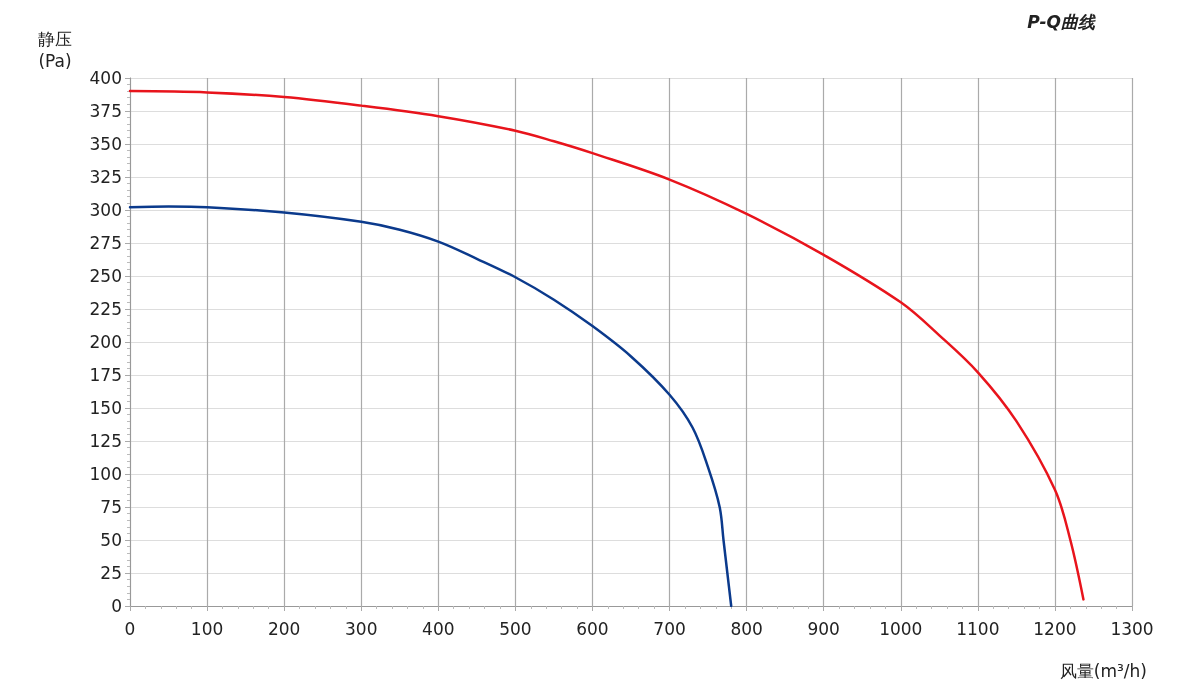 Image resolution: width=1200 pixels, height=690 pixels. I want to click on y-tick-label: 275, so click(105, 242).